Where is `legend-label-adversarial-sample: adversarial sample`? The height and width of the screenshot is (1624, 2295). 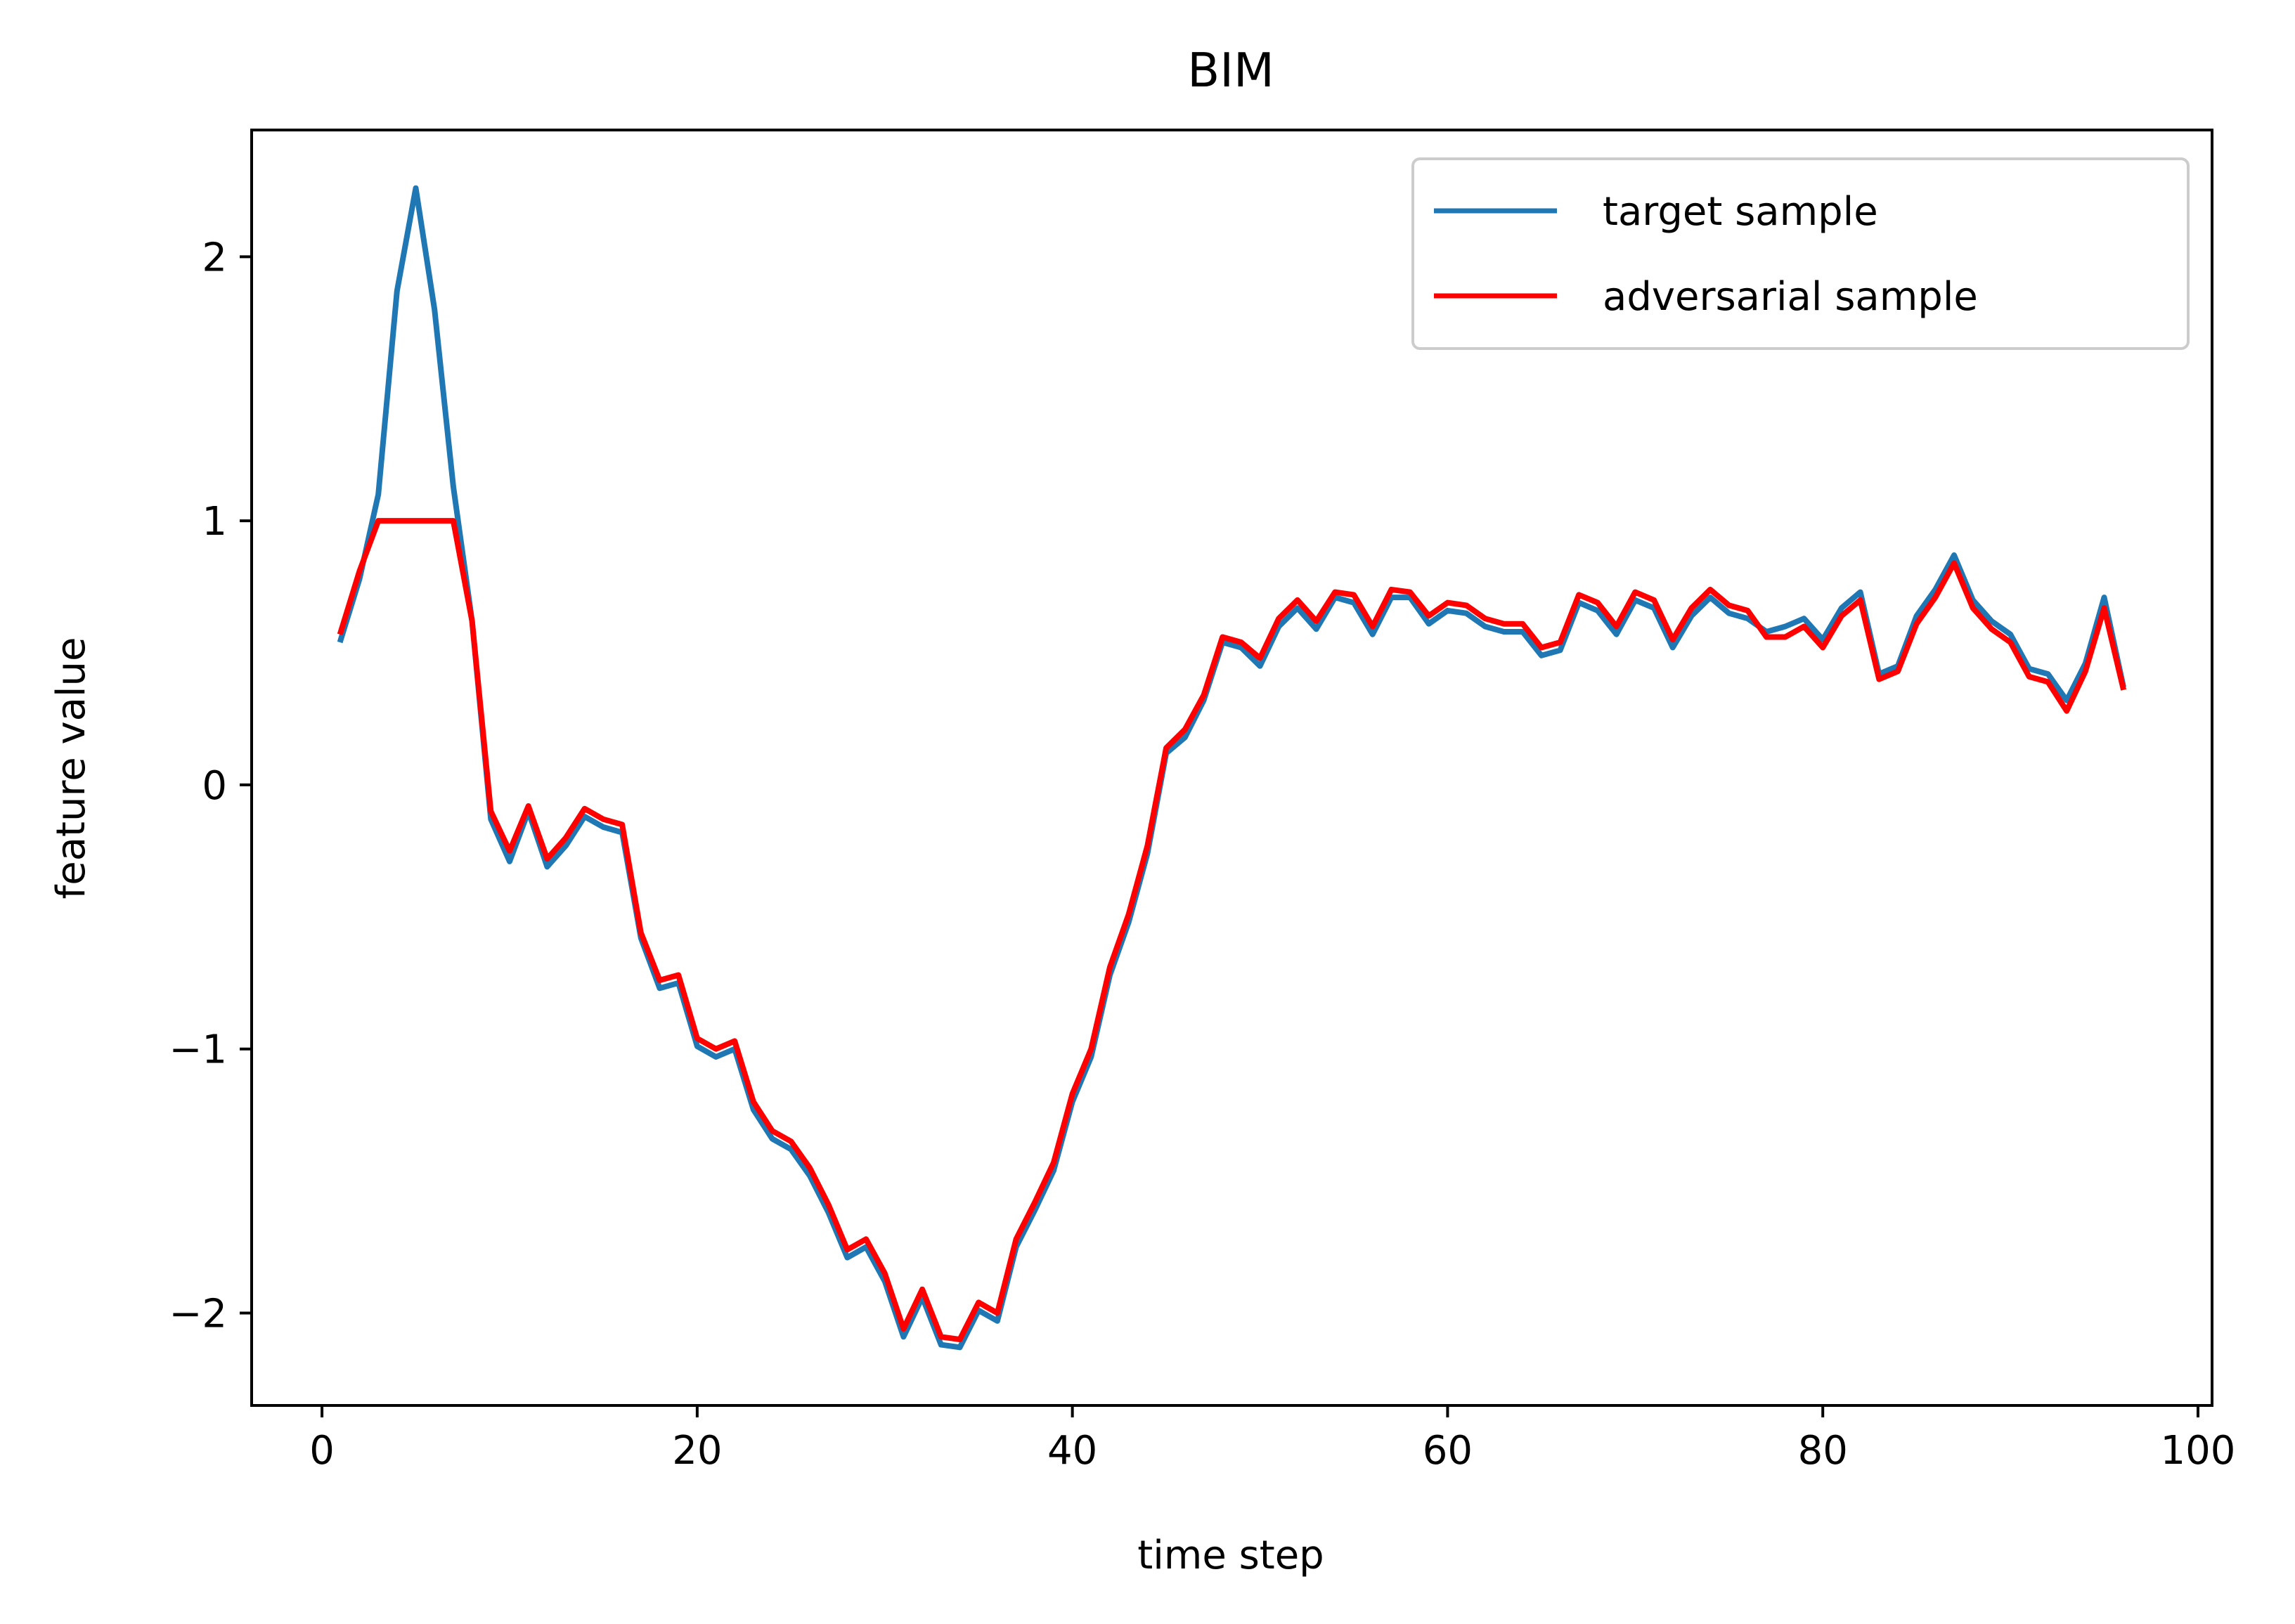 legend-label-adversarial-sample: adversarial sample is located at coordinates (1790, 297).